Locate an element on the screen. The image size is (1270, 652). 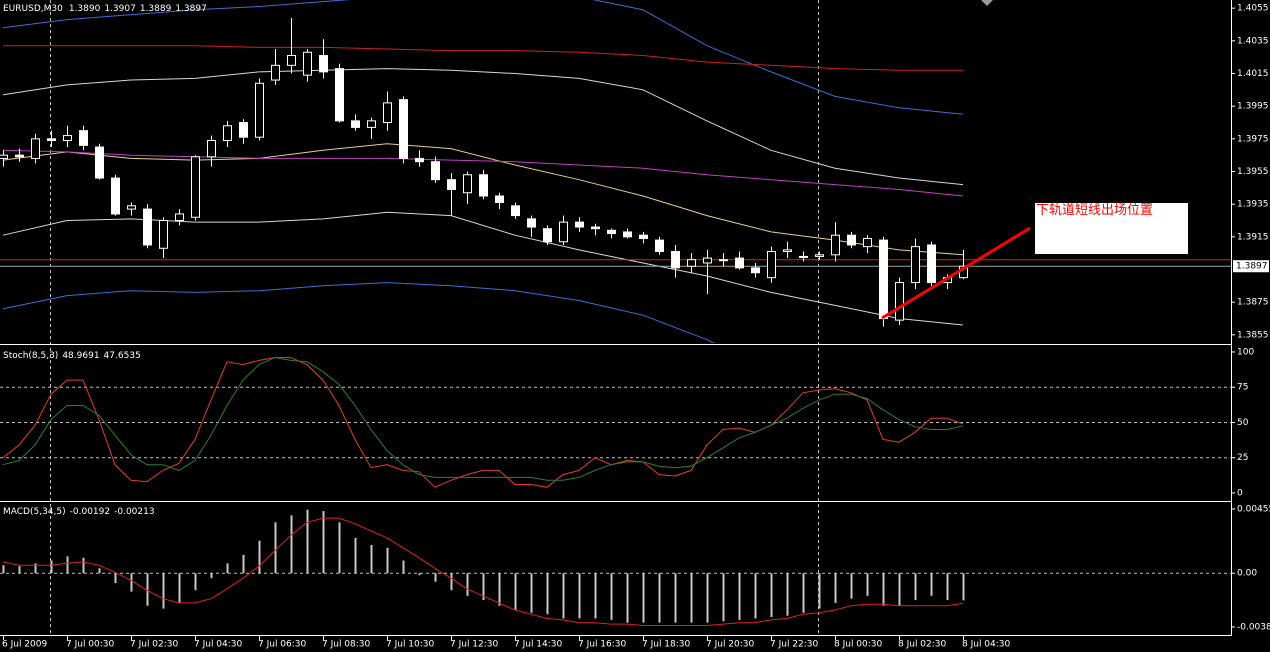
x-tick-label: 8 Jul 04:30 is located at coordinates (986, 645).